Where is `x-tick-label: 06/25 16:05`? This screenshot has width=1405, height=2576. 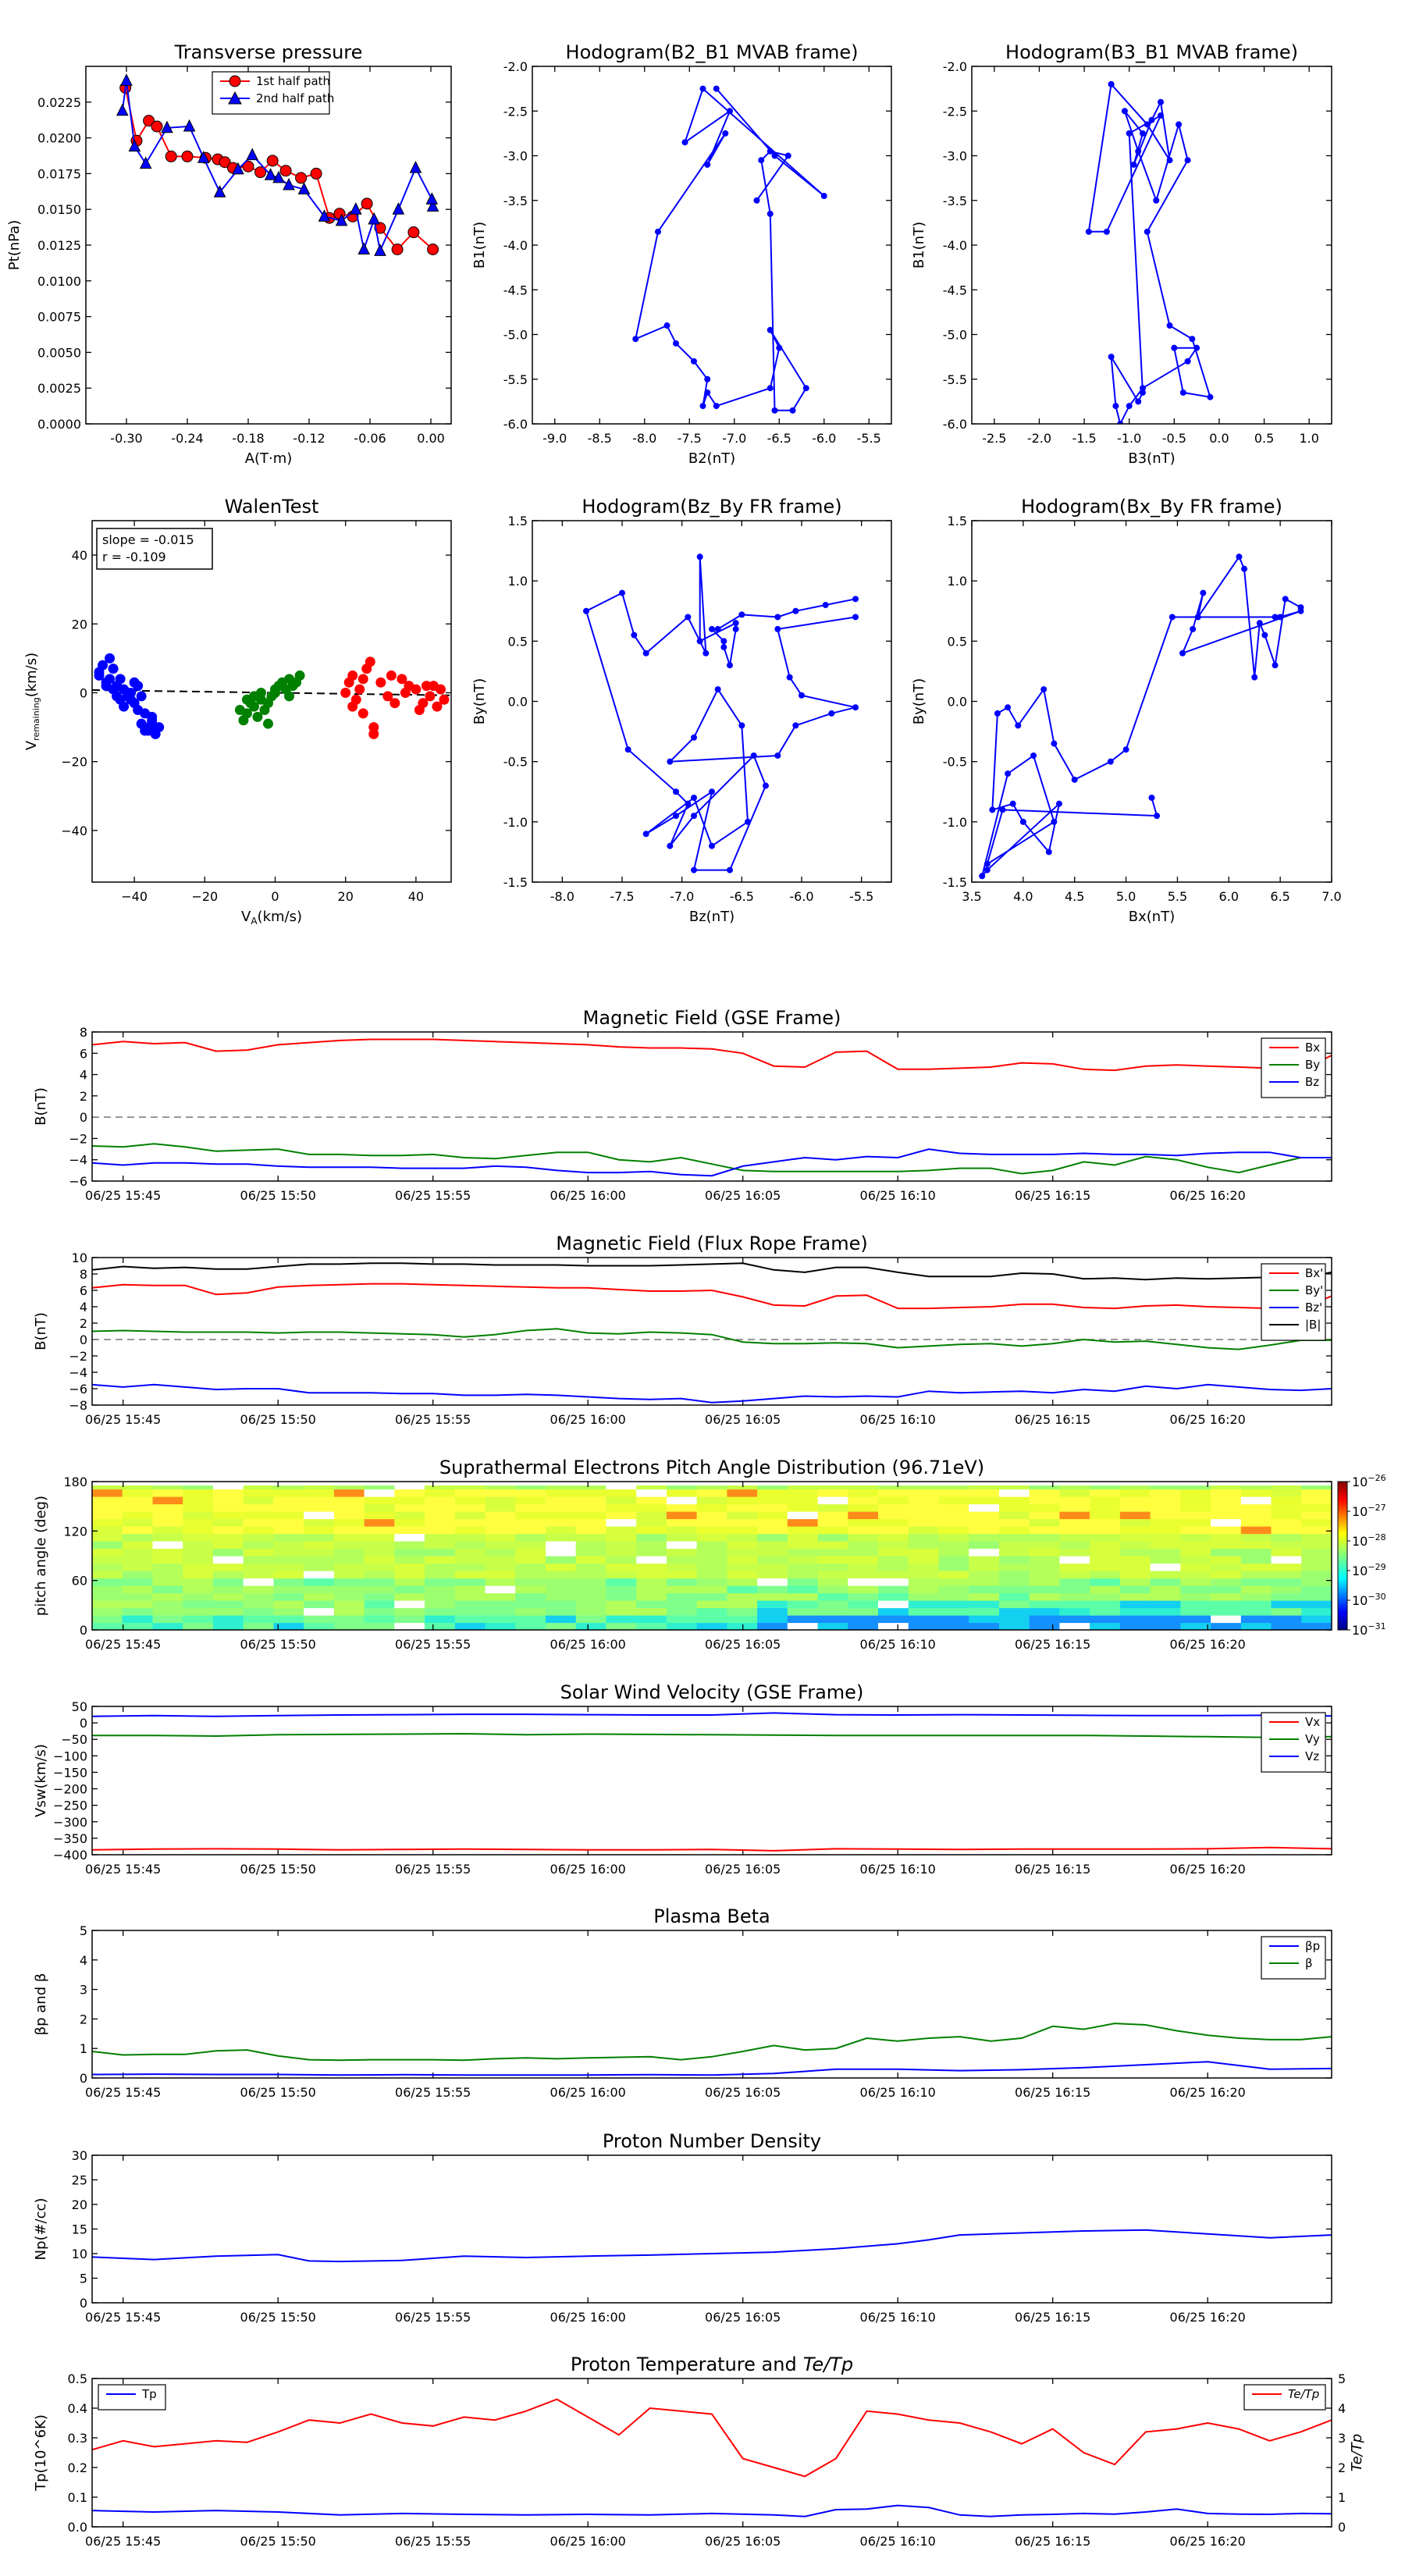 x-tick-label: 06/25 16:05 is located at coordinates (743, 2092).